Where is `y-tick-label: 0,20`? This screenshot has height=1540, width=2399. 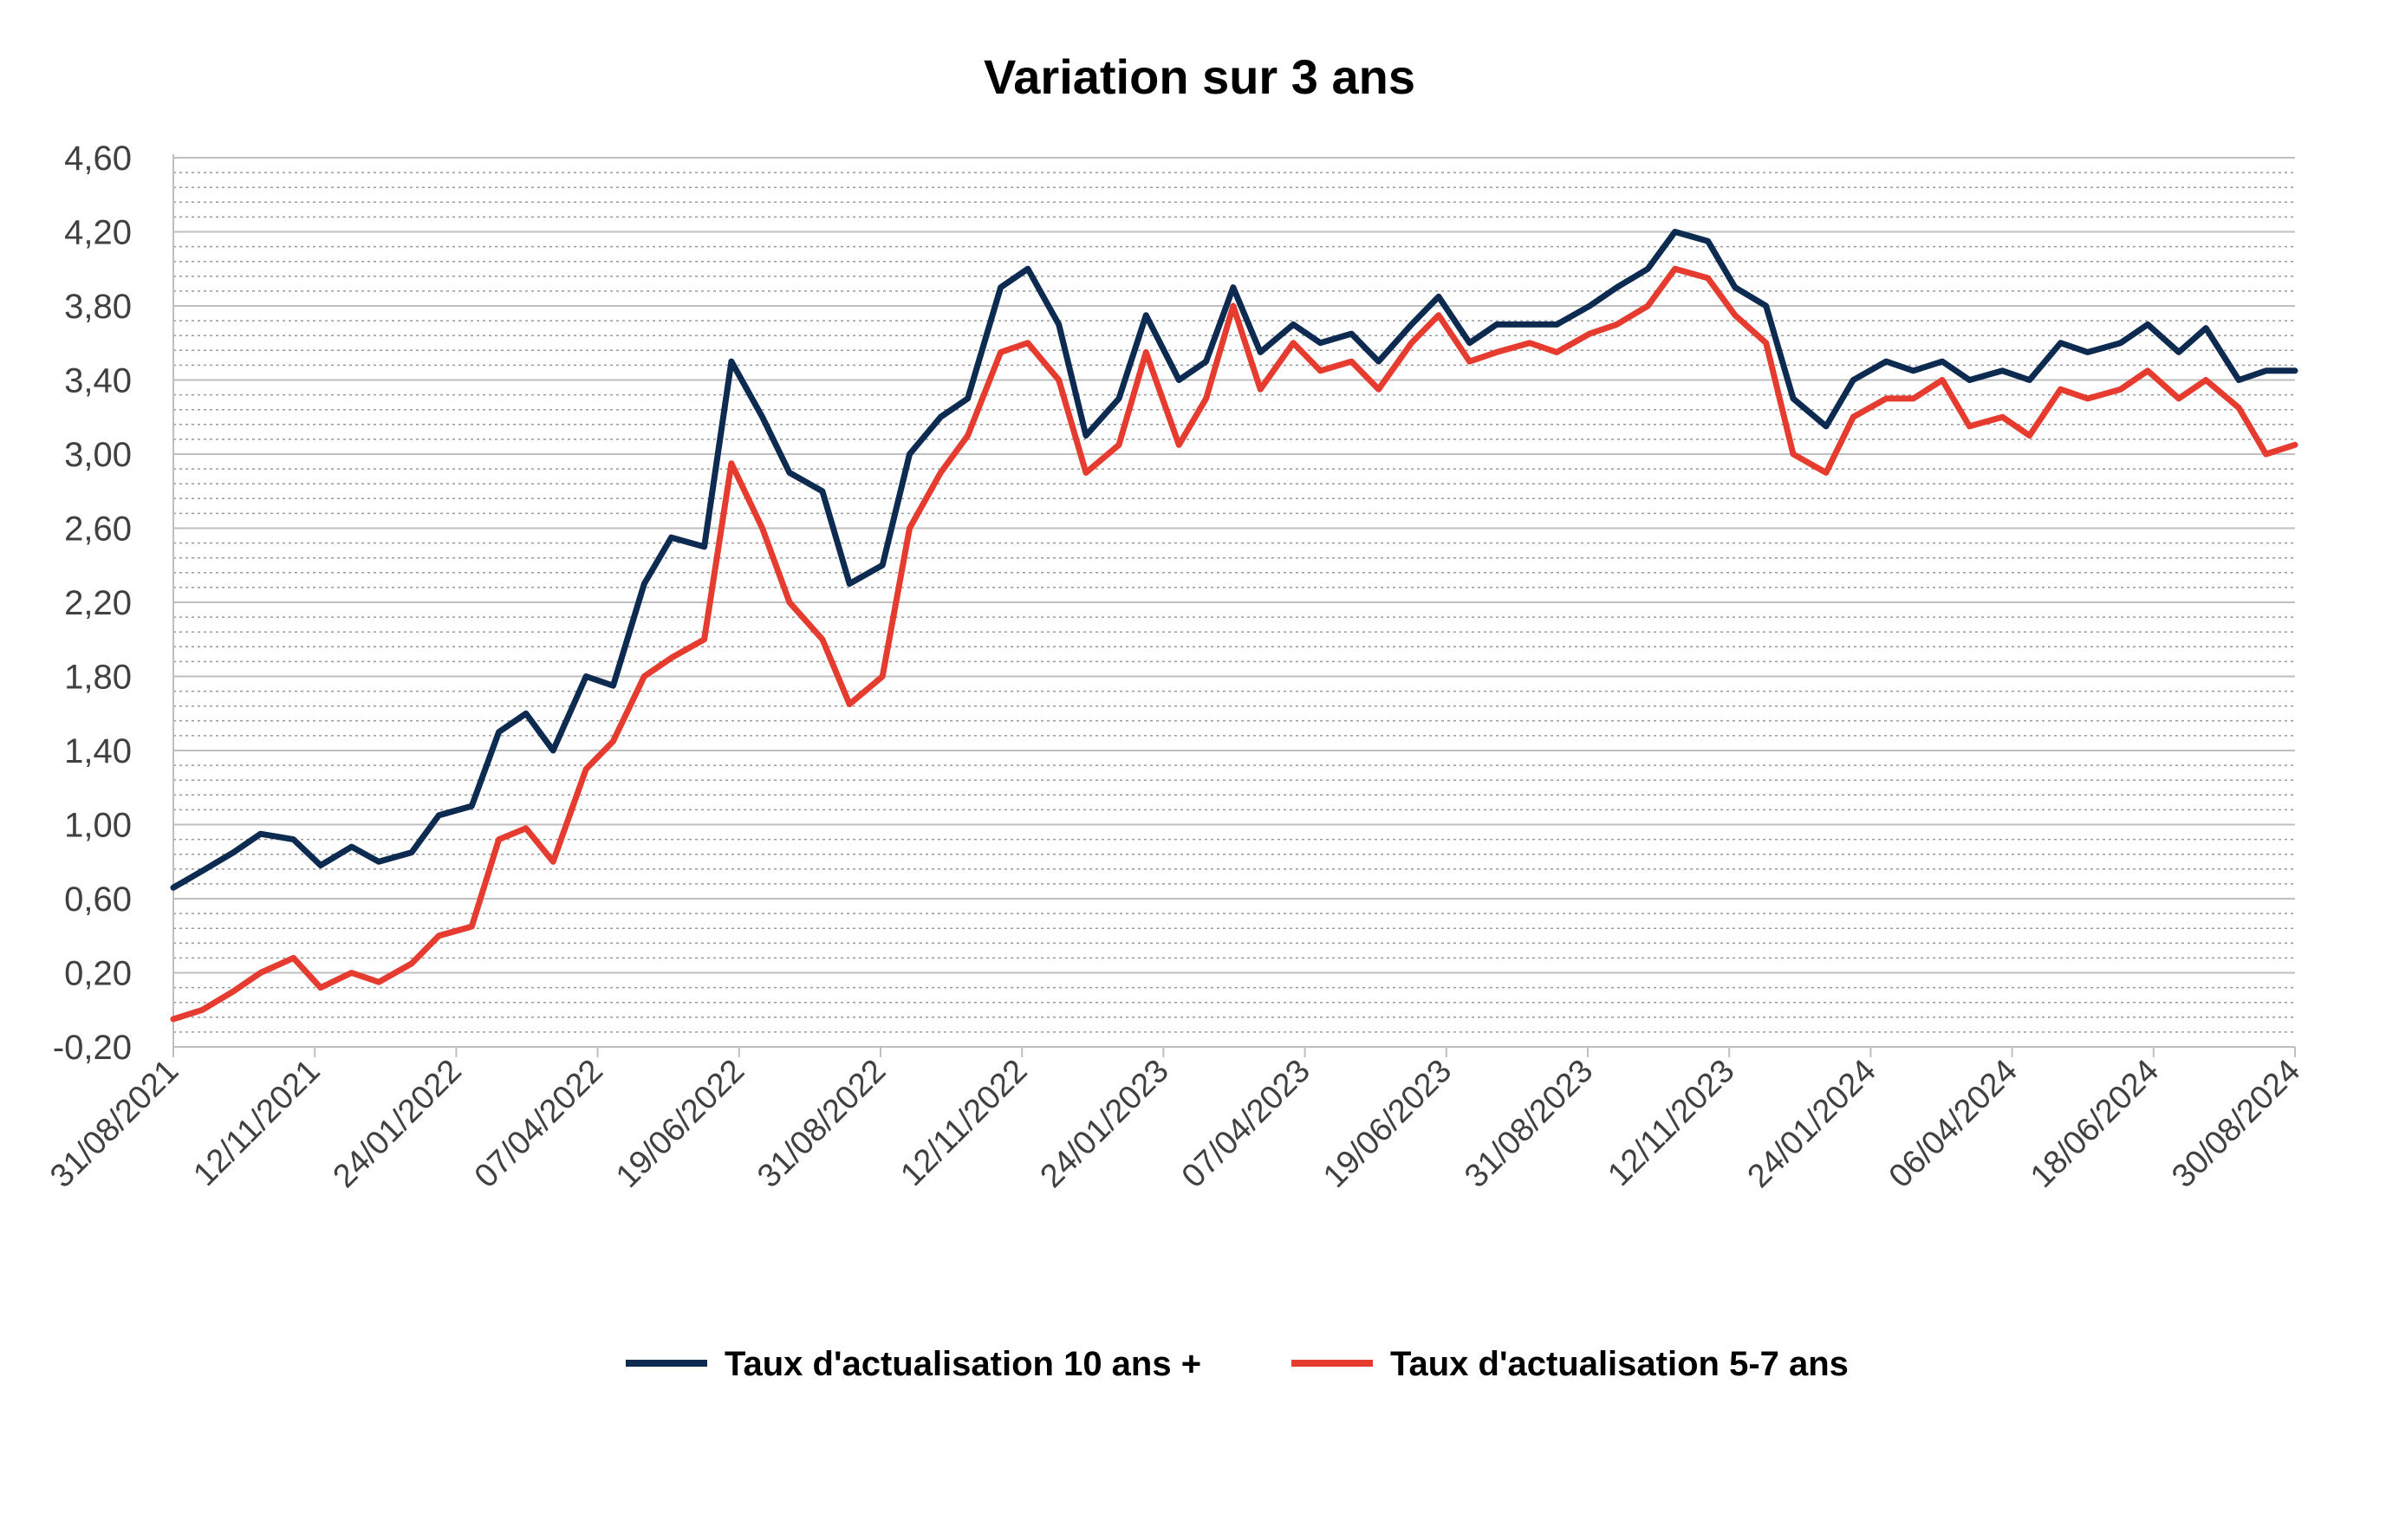 y-tick-label: 0,20 is located at coordinates (98, 974).